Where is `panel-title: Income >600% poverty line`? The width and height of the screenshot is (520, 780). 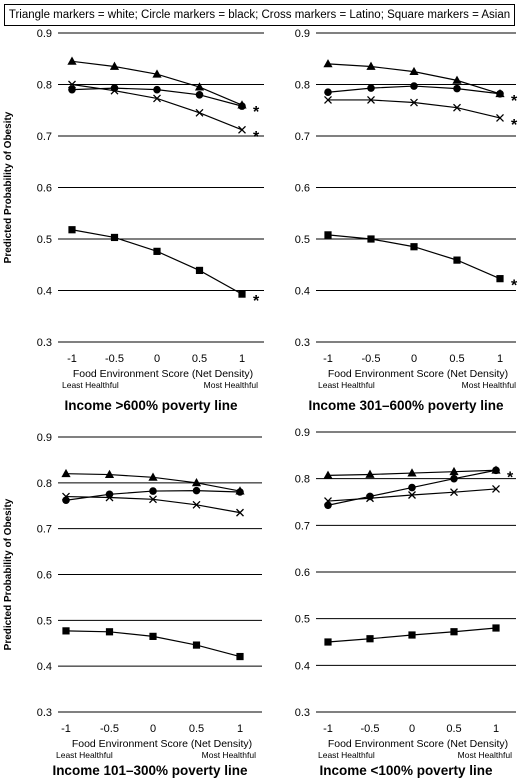
panel-title: Income >600% poverty line is located at coordinates (151, 405).